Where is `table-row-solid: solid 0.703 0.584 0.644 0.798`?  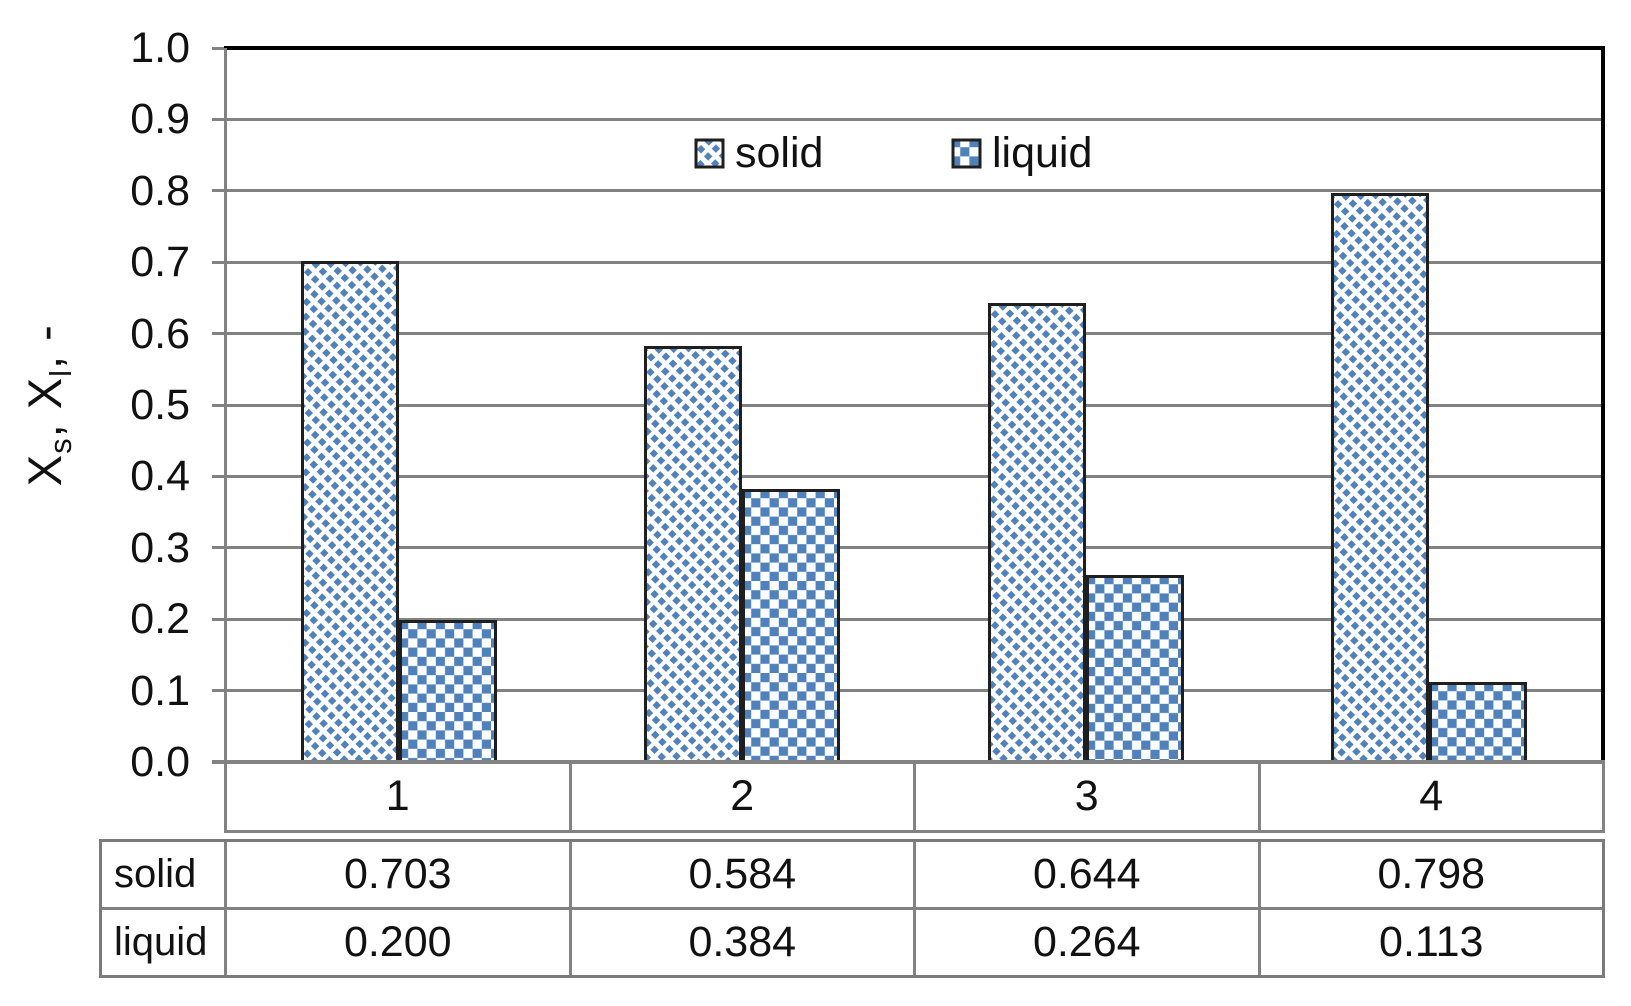
table-row-solid: solid 0.703 0.584 0.644 0.798 is located at coordinates (852, 876).